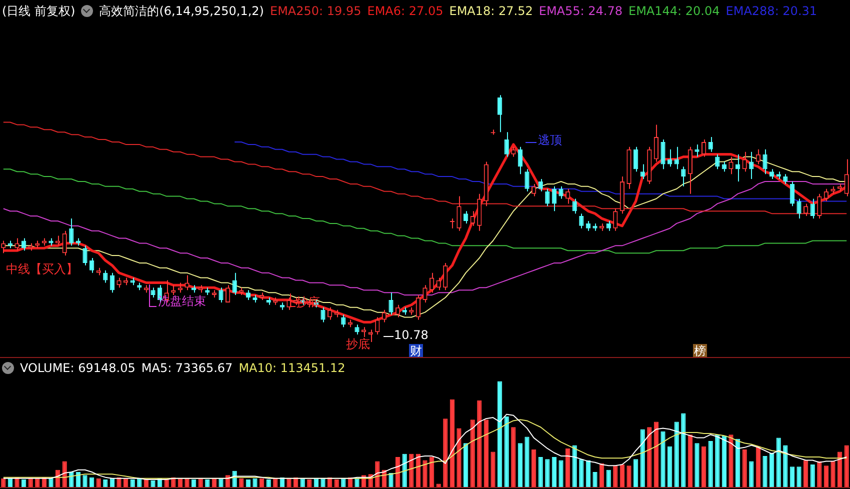 The width and height of the screenshot is (850, 489). What do you see at coordinates (411, 335) in the screenshot?
I see `annotation: 10.78` at bounding box center [411, 335].